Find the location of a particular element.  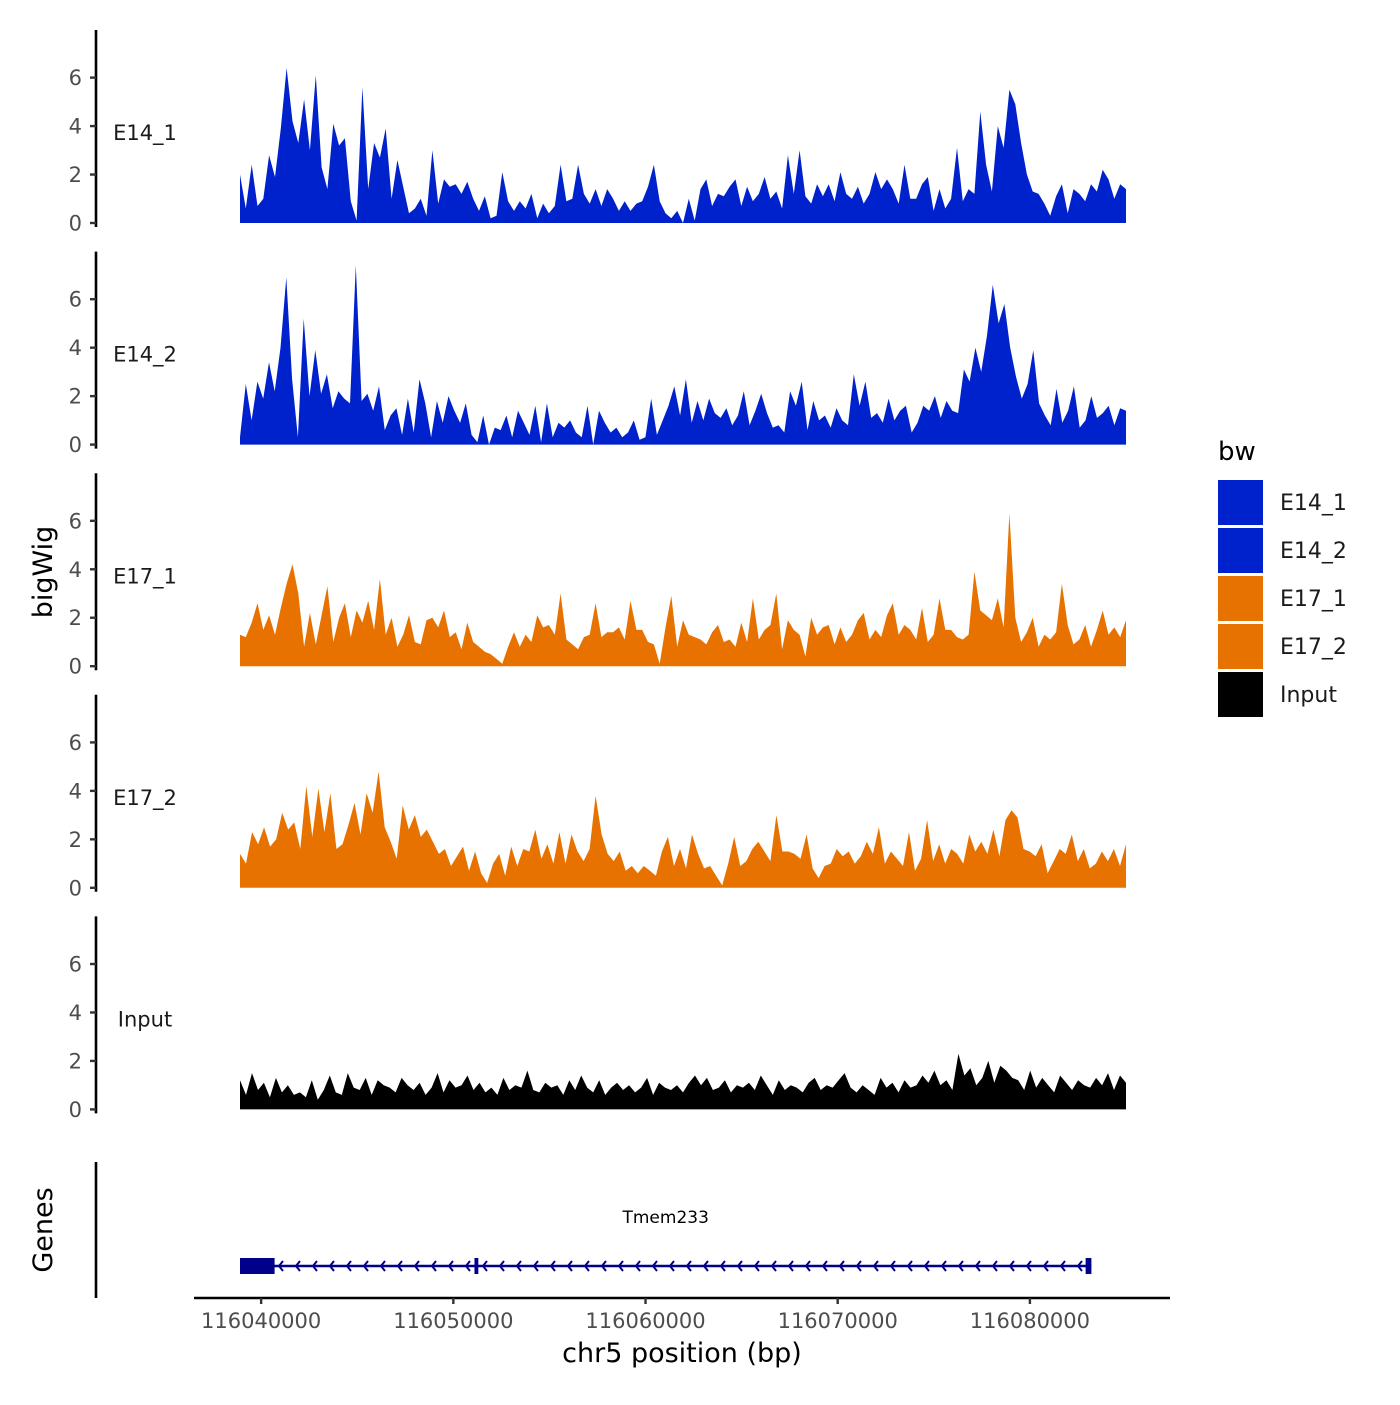

gene-name-label: Tmem233 is located at coordinates (664, 1218).